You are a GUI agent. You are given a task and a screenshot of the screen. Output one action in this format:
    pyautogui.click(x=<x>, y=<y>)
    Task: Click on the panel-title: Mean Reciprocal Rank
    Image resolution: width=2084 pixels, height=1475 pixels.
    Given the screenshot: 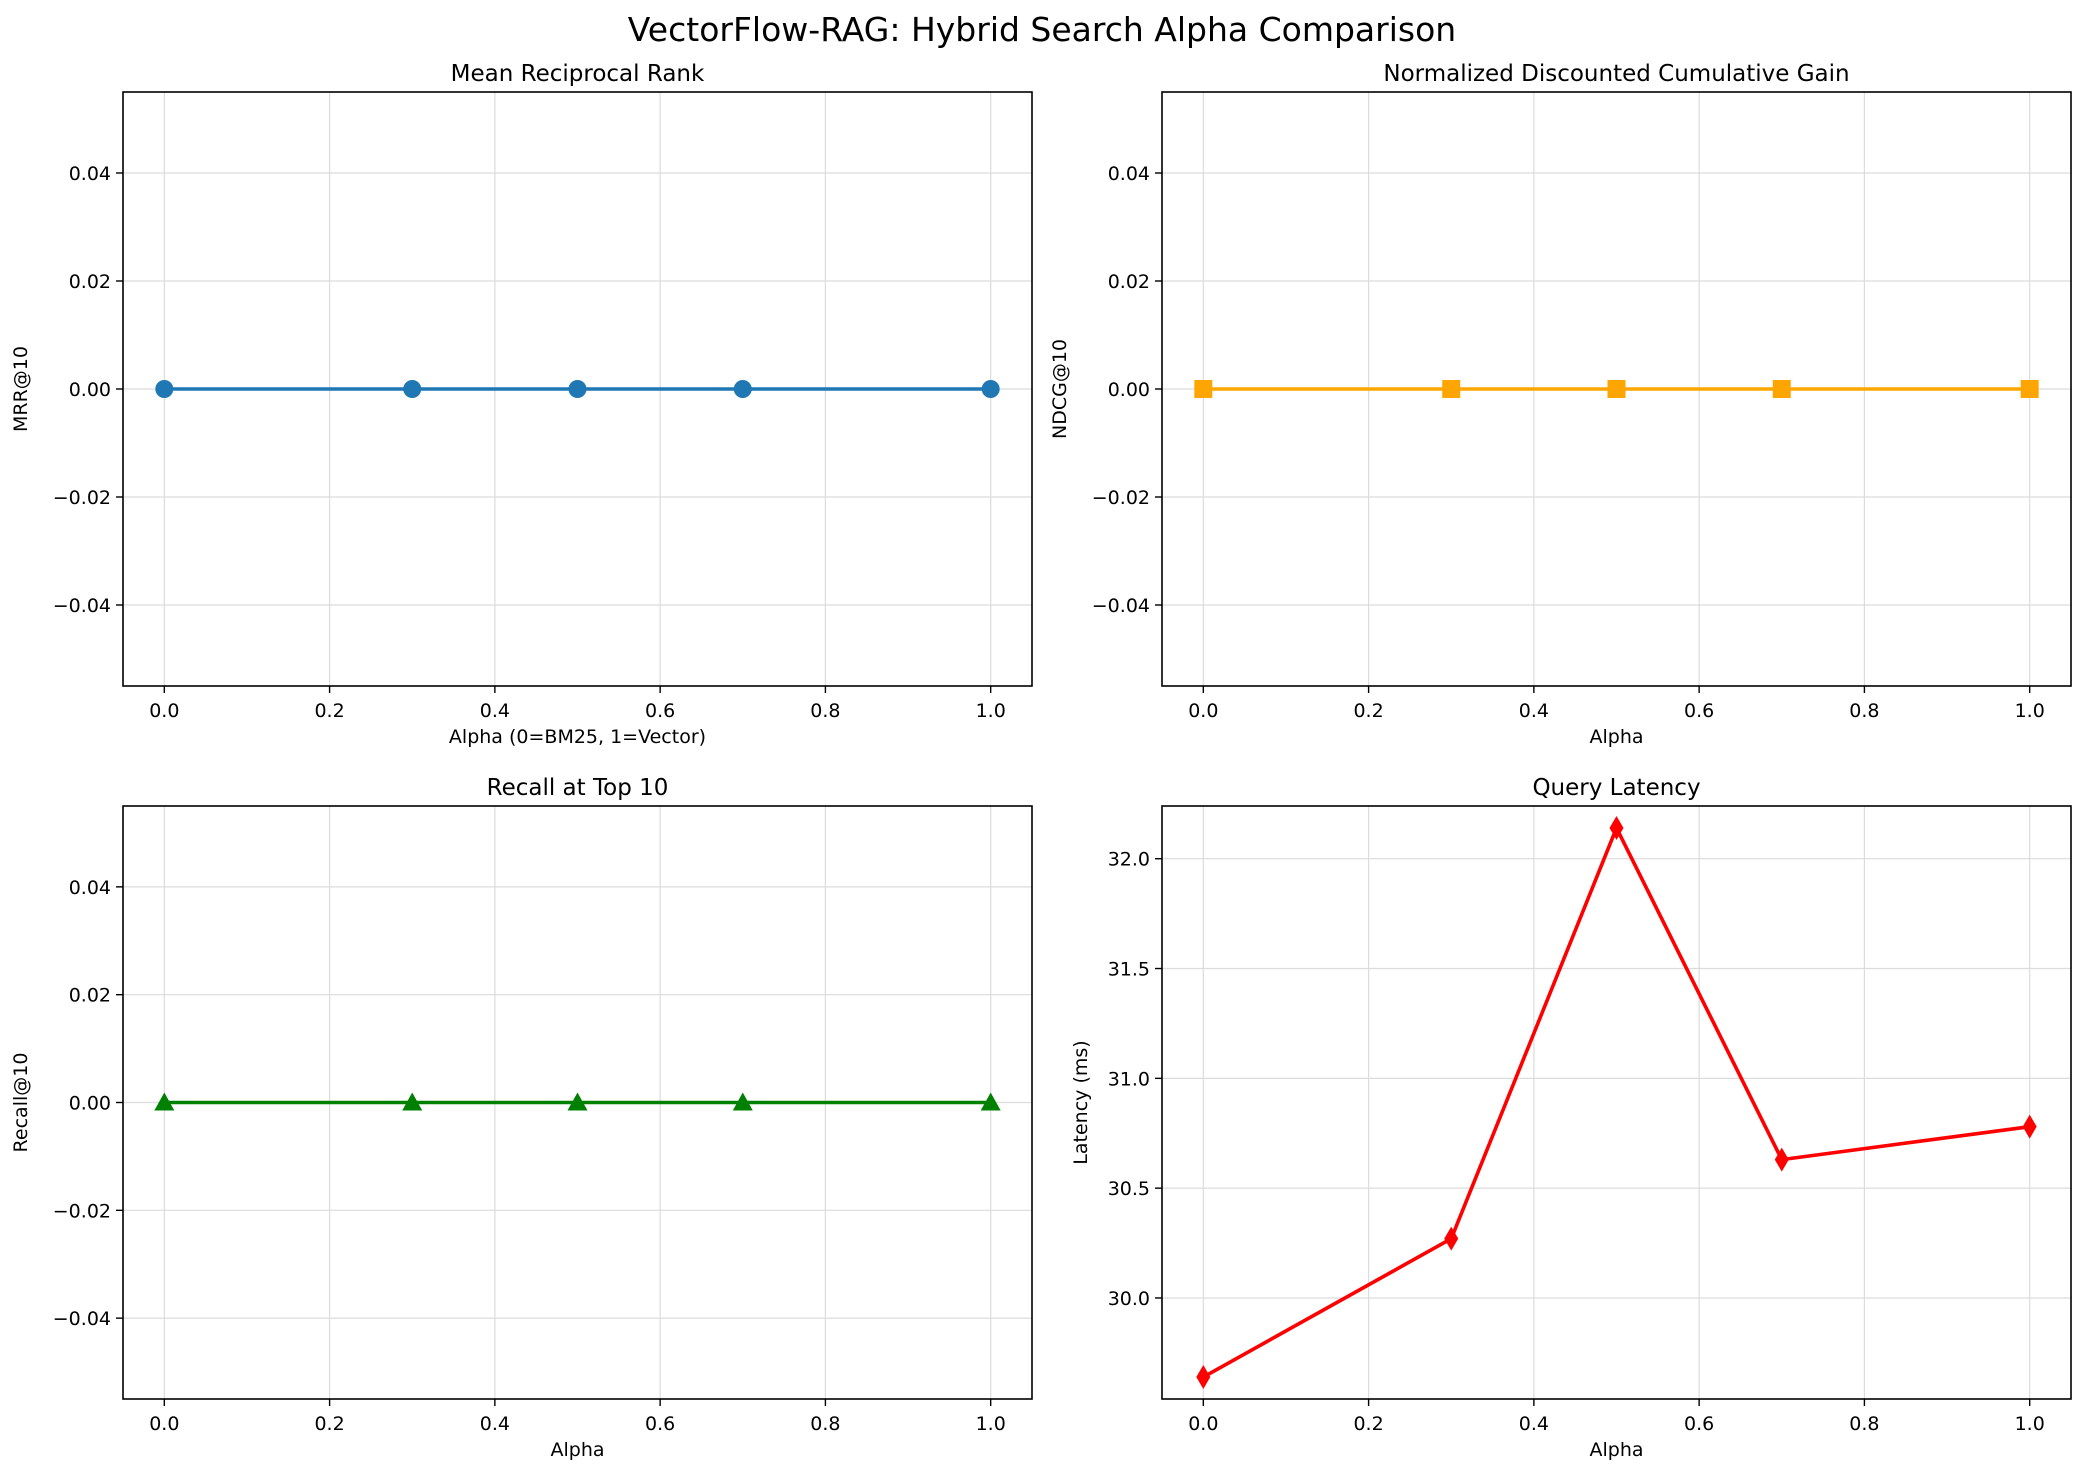 What is the action you would take?
    pyautogui.click(x=578, y=74)
    